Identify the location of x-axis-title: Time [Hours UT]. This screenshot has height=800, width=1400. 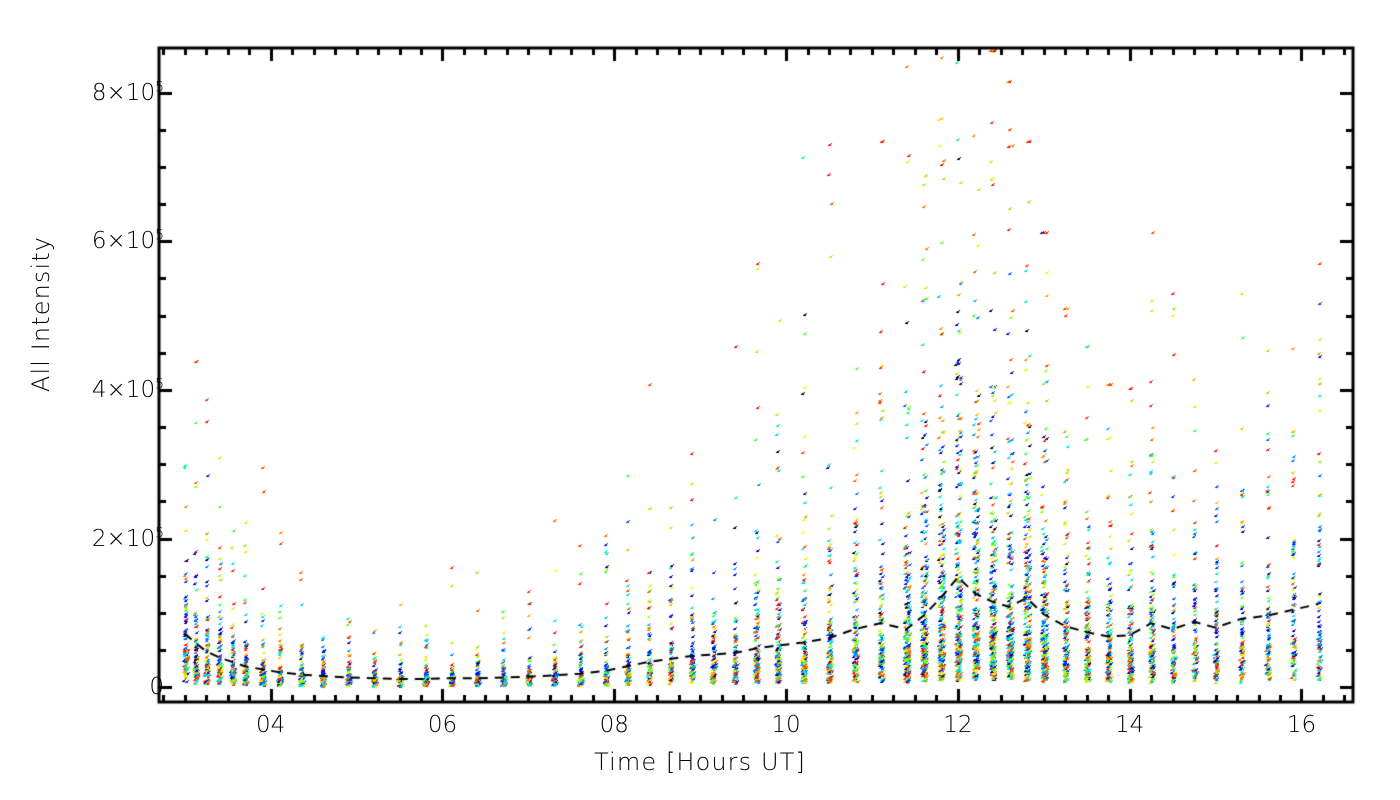
(700, 762).